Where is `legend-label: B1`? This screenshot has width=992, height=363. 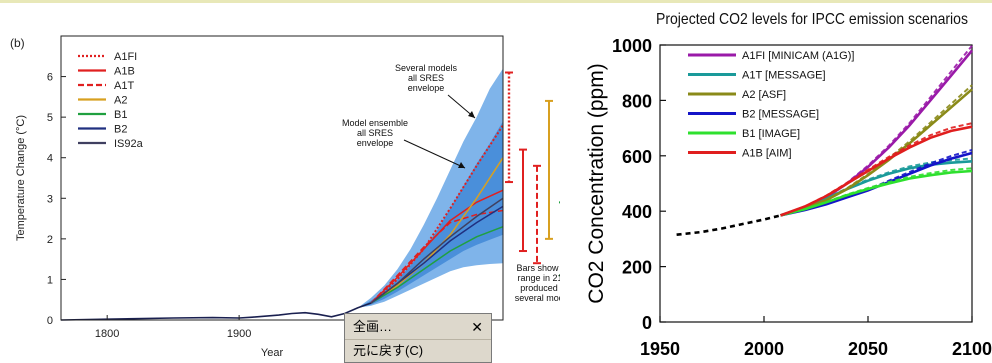 legend-label: B1 is located at coordinates (120, 115).